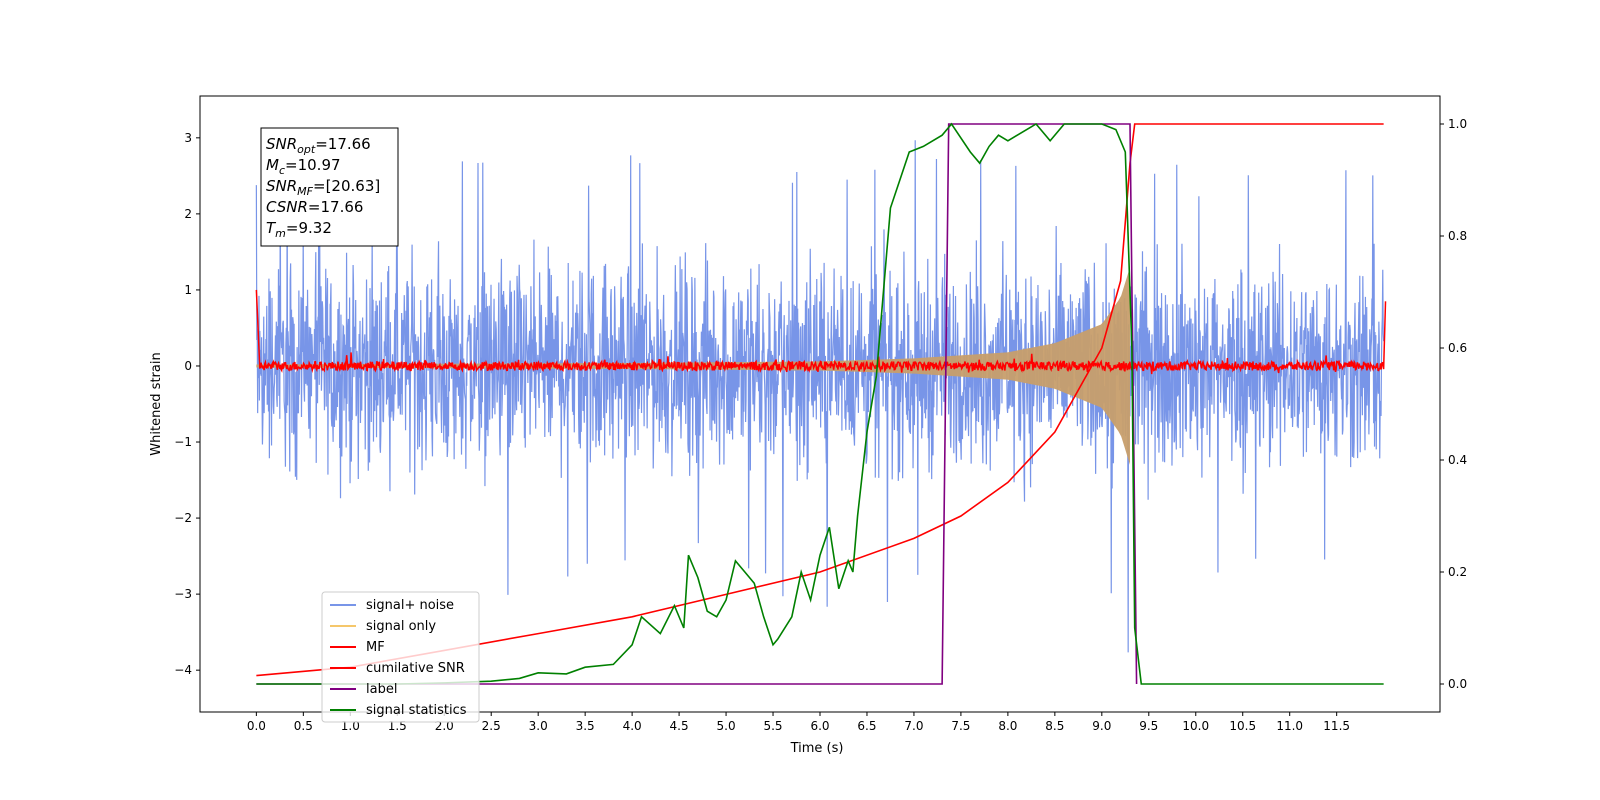 Image resolution: width=1600 pixels, height=800 pixels. What do you see at coordinates (1457, 572) in the screenshot?
I see `y2-tick-label: 0.2` at bounding box center [1457, 572].